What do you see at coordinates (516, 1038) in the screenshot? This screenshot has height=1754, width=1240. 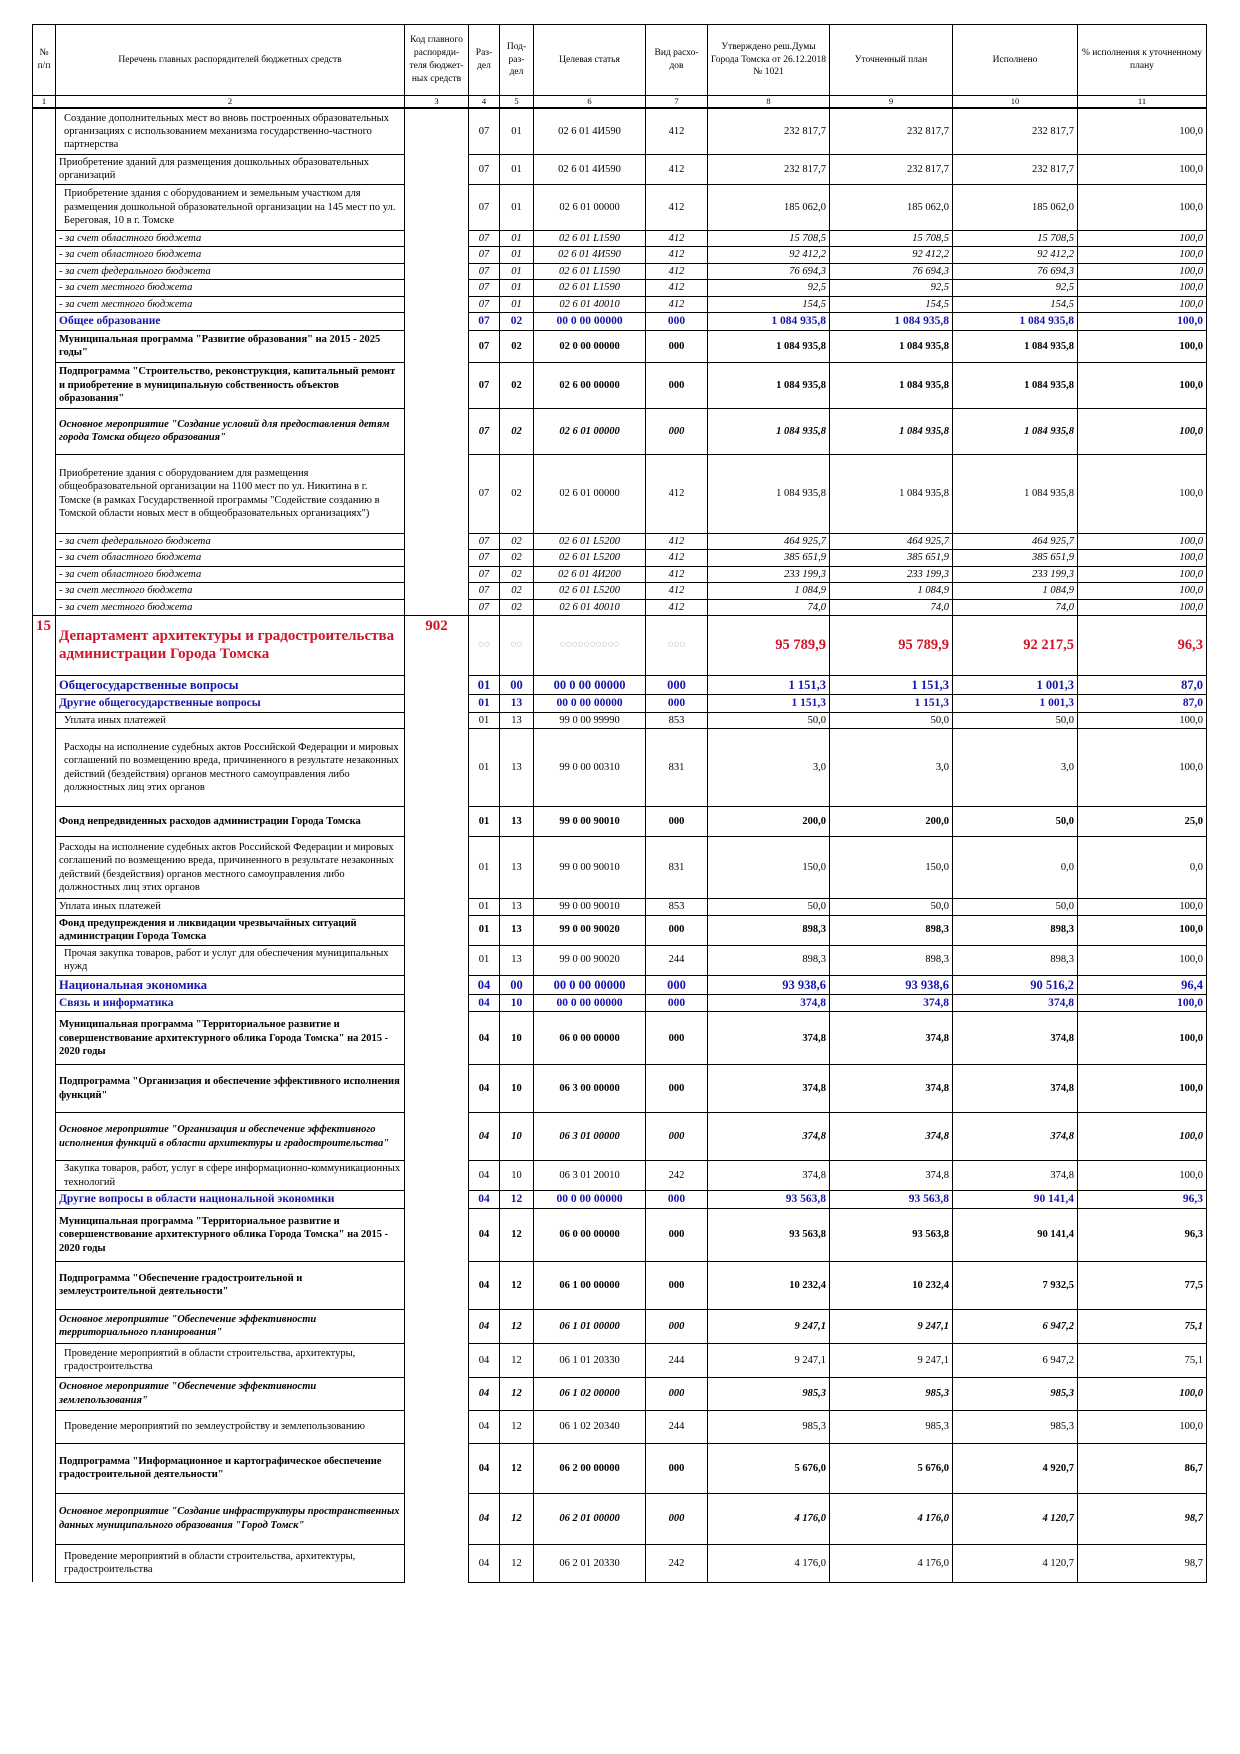 I see `row-subsection: 10` at bounding box center [516, 1038].